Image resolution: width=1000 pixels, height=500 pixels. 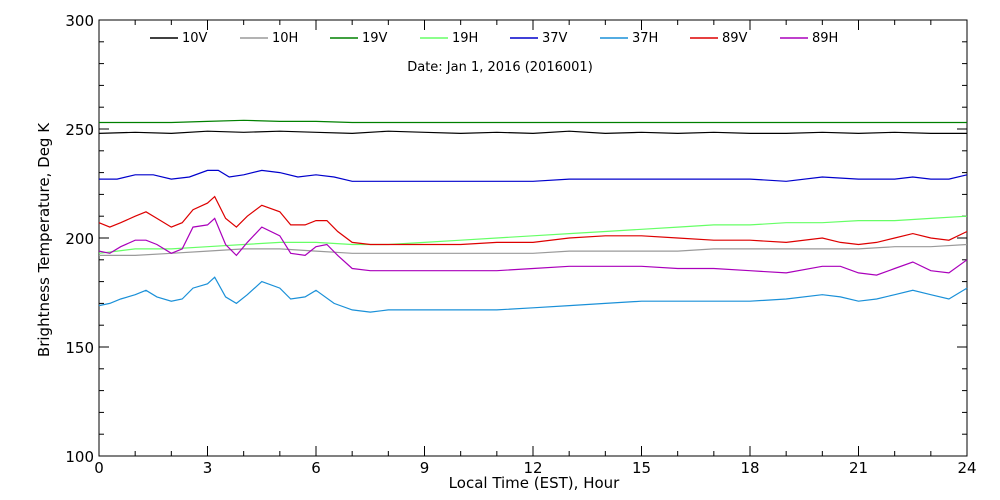 I want to click on date-label: Date: Jan 1, 2016 (2016001), so click(x=500, y=67).